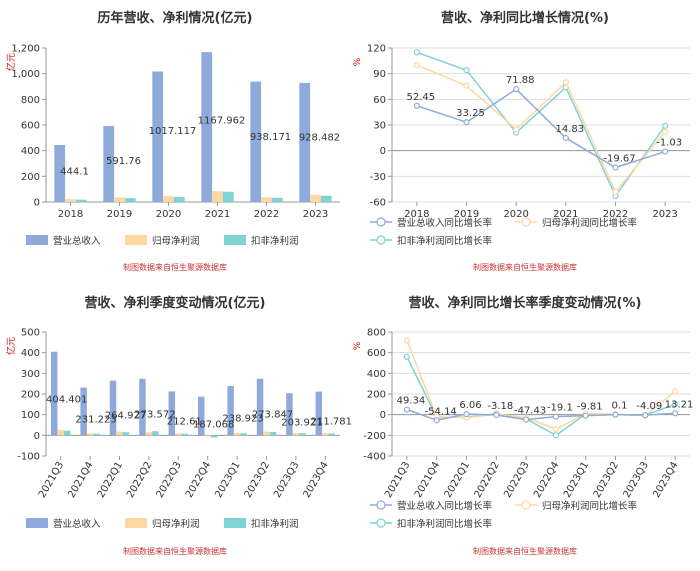 The image size is (700, 571). What do you see at coordinates (25, 74) in the screenshot?
I see `y-tick-label: 1,000` at bounding box center [25, 74].